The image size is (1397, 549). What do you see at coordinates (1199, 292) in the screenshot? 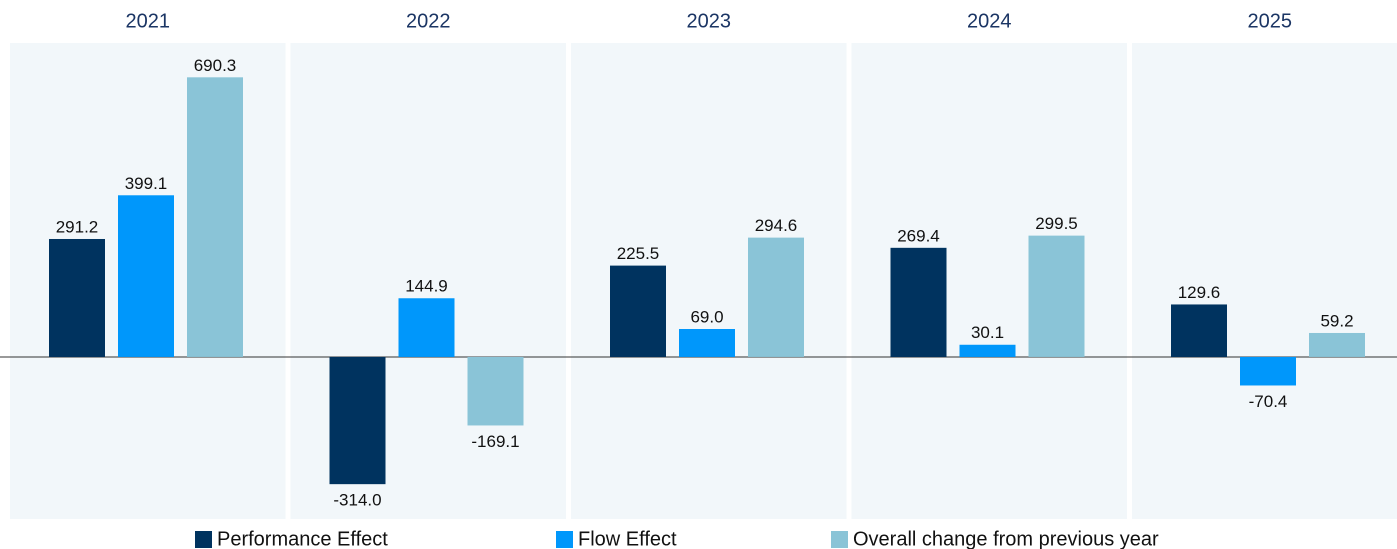
I see `data-label: 129.6` at bounding box center [1199, 292].